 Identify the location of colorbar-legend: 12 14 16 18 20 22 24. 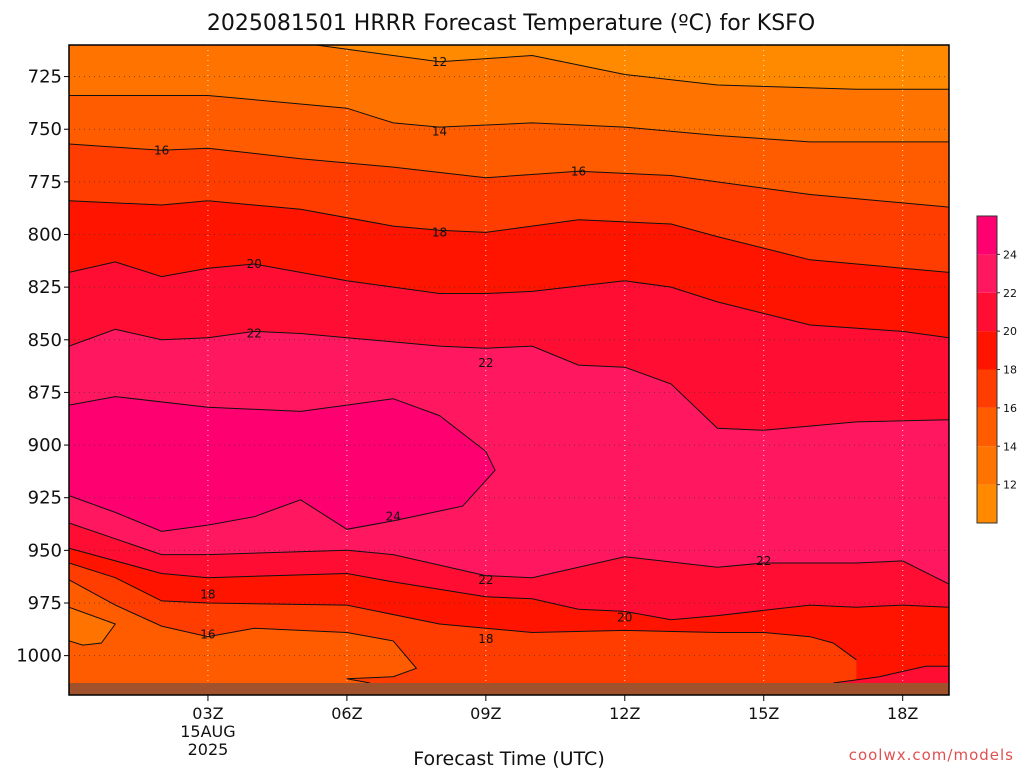
(996, 369).